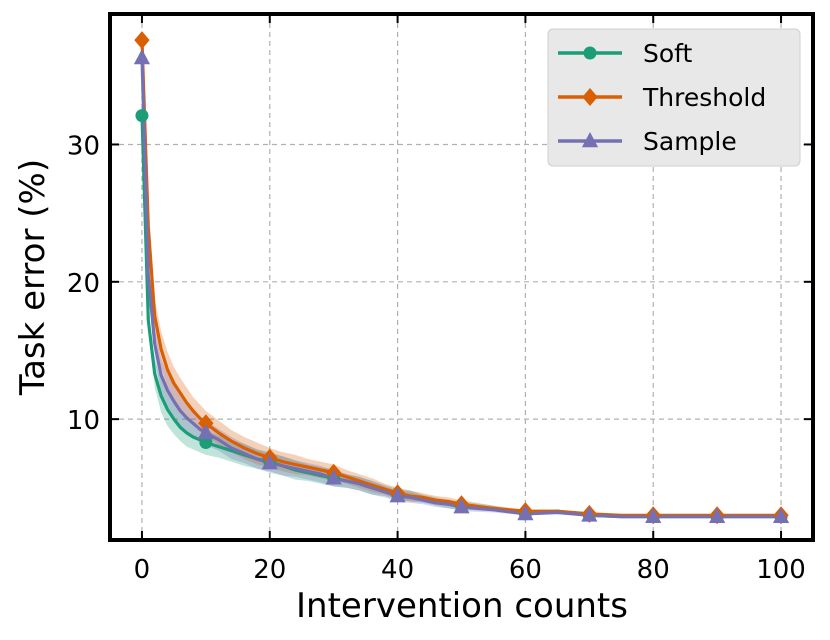 This screenshot has height=640, width=830. Describe the element at coordinates (690, 141) in the screenshot. I see `legend-sample-label: Sample` at that location.